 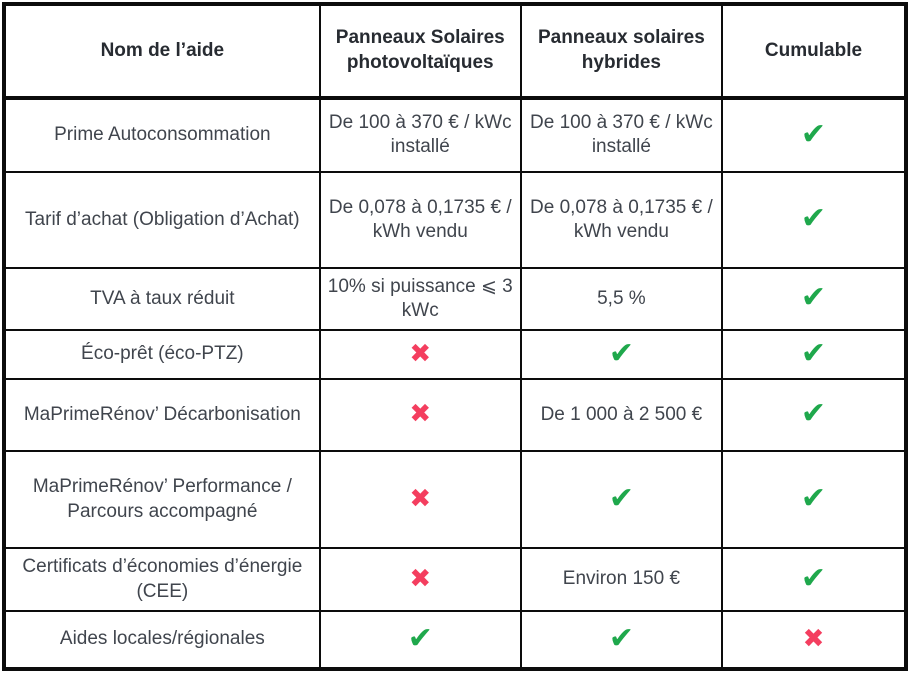 I want to click on table-row: Aides locales/régionales ✔ ✔ ✖, so click(x=455, y=640).